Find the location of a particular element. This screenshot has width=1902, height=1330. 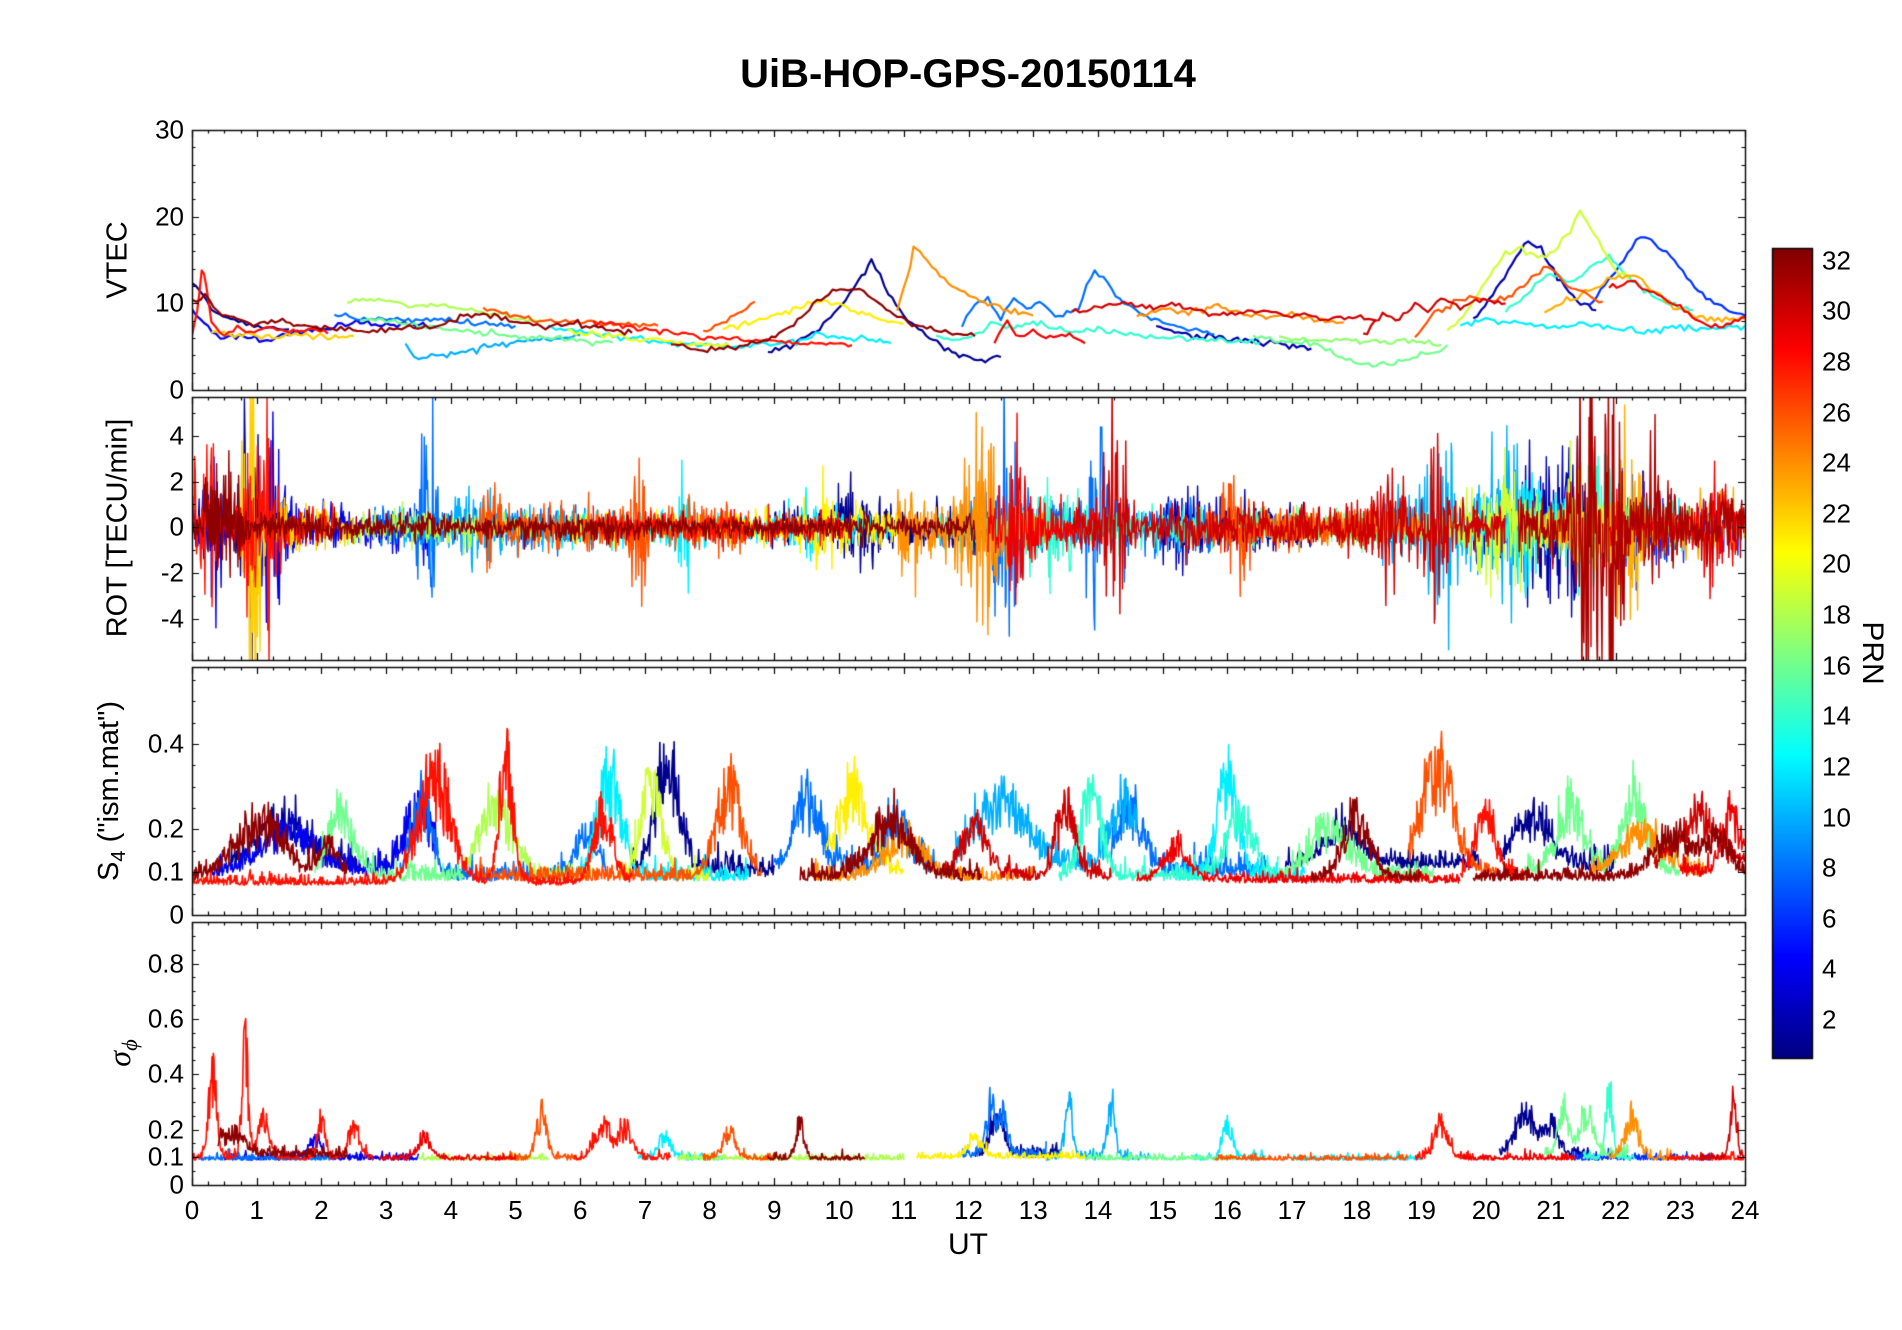

xlabel: UT is located at coordinates (968, 1244).